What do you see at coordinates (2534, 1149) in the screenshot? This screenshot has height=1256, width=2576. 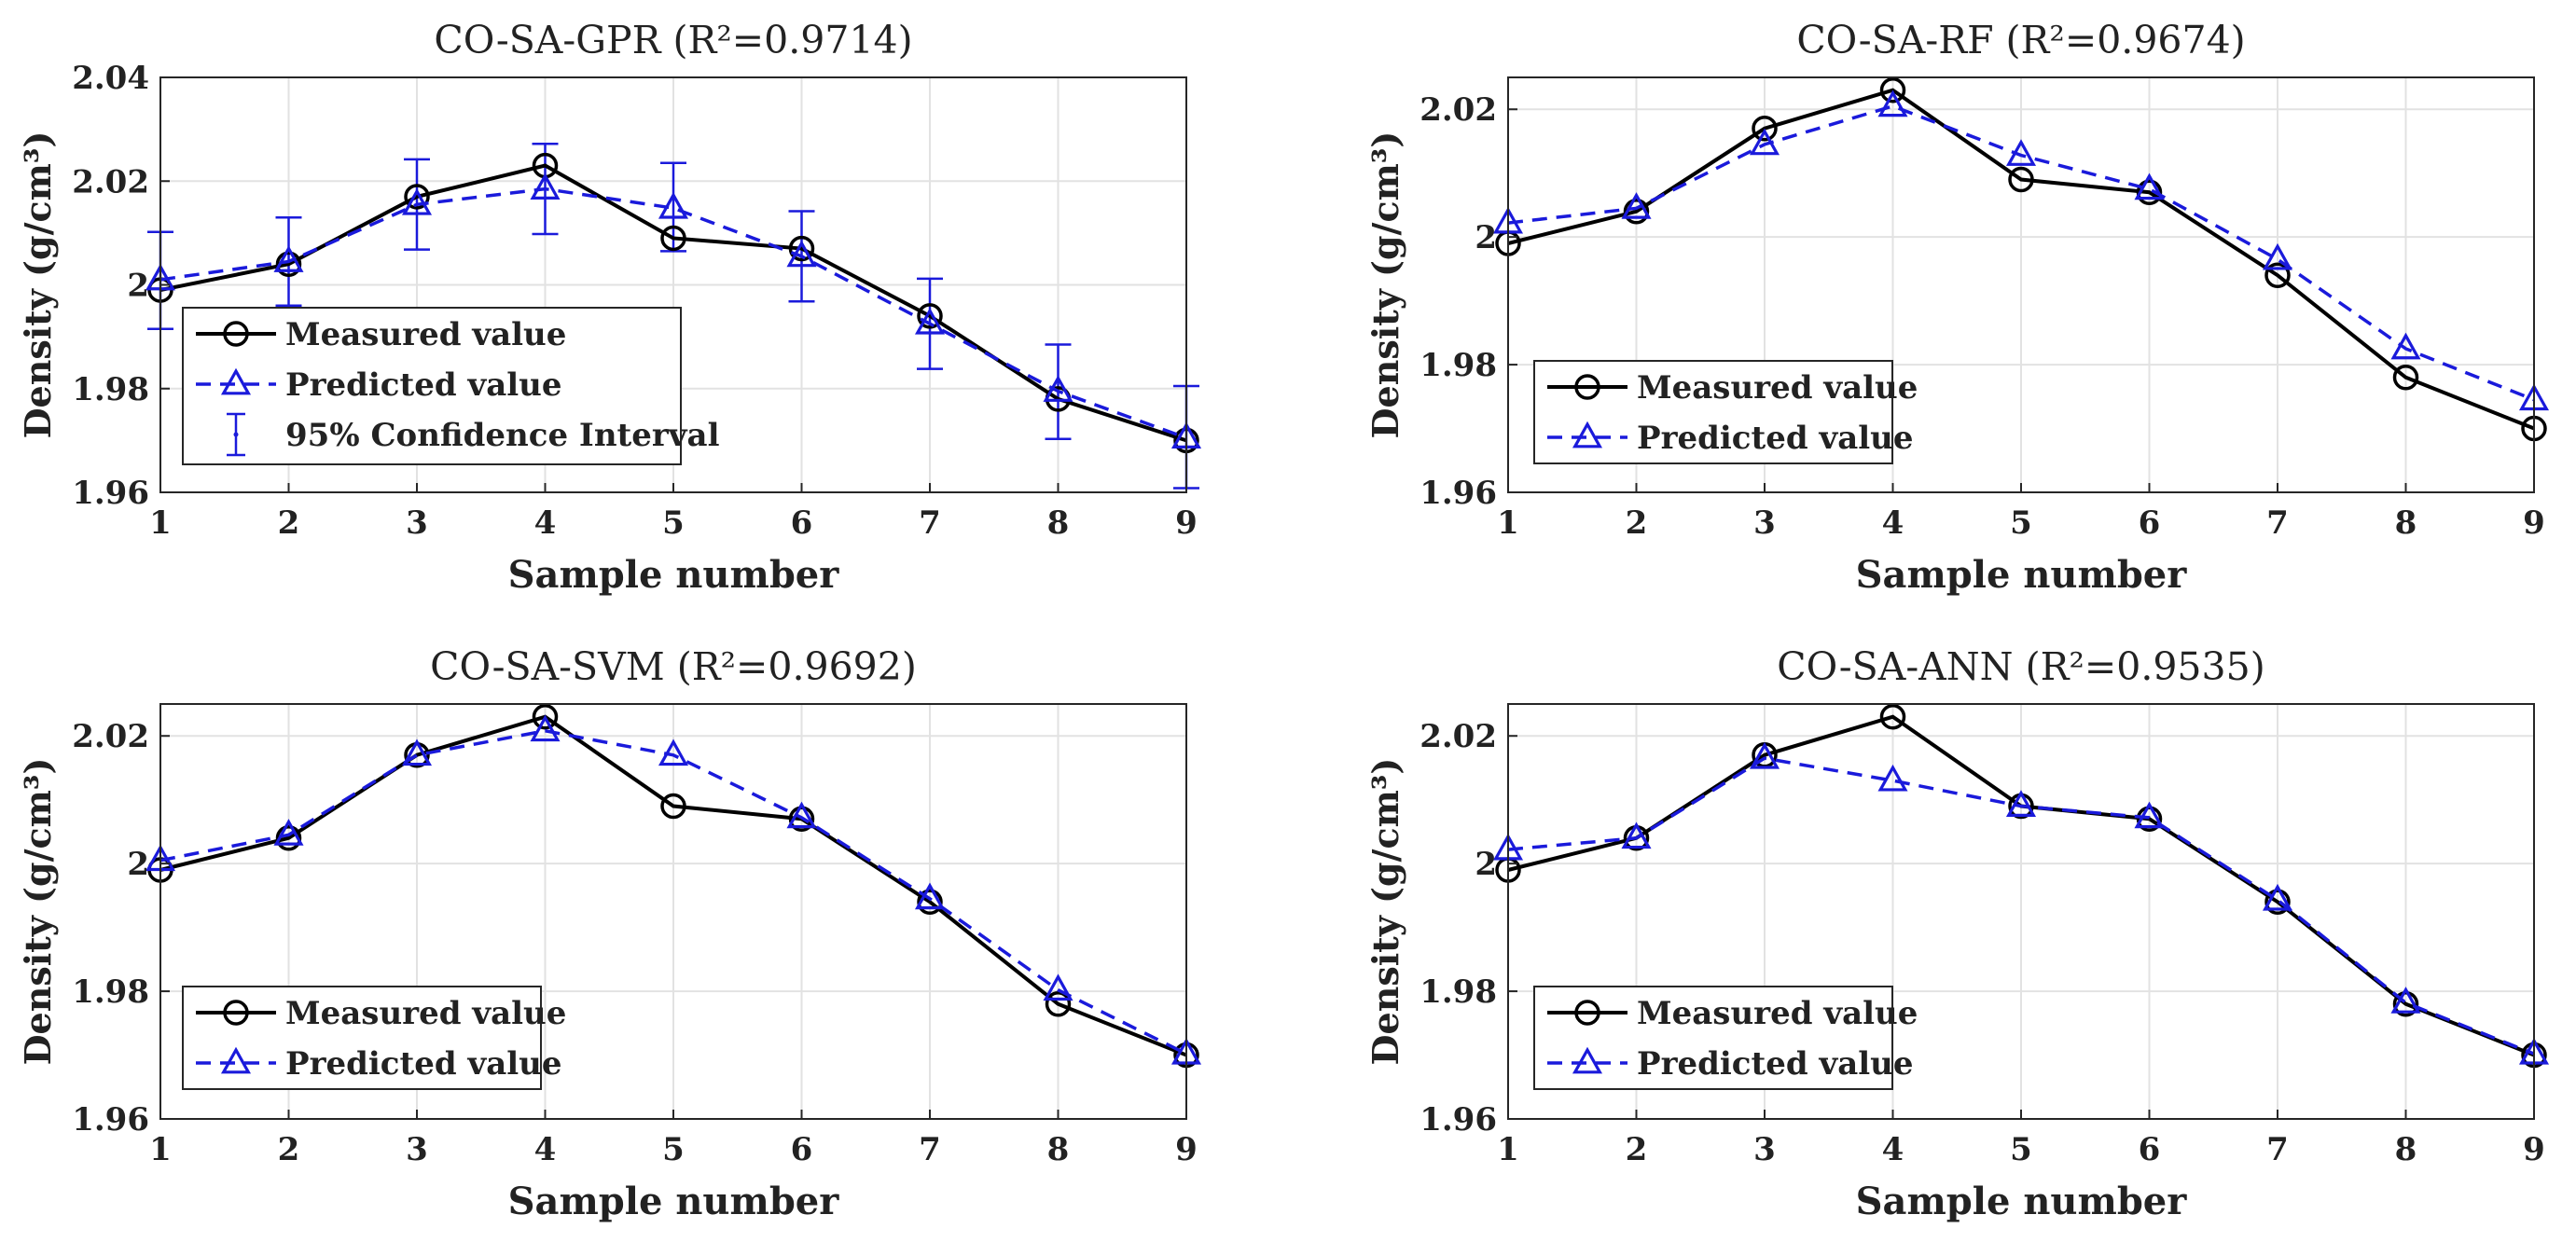 I see `x-tick-label: 9` at bounding box center [2534, 1149].